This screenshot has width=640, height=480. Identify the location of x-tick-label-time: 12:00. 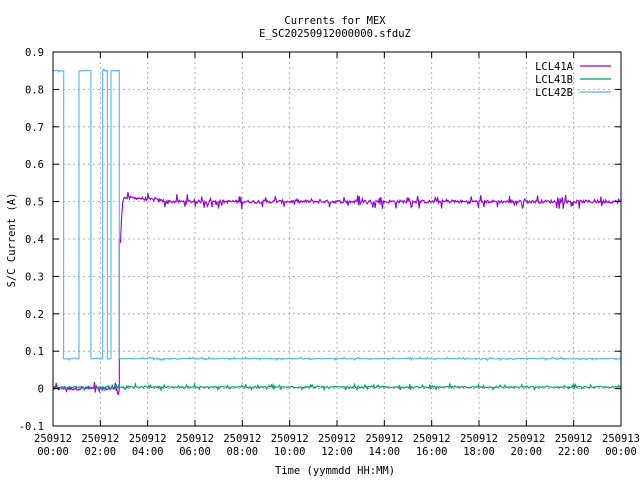
(337, 452).